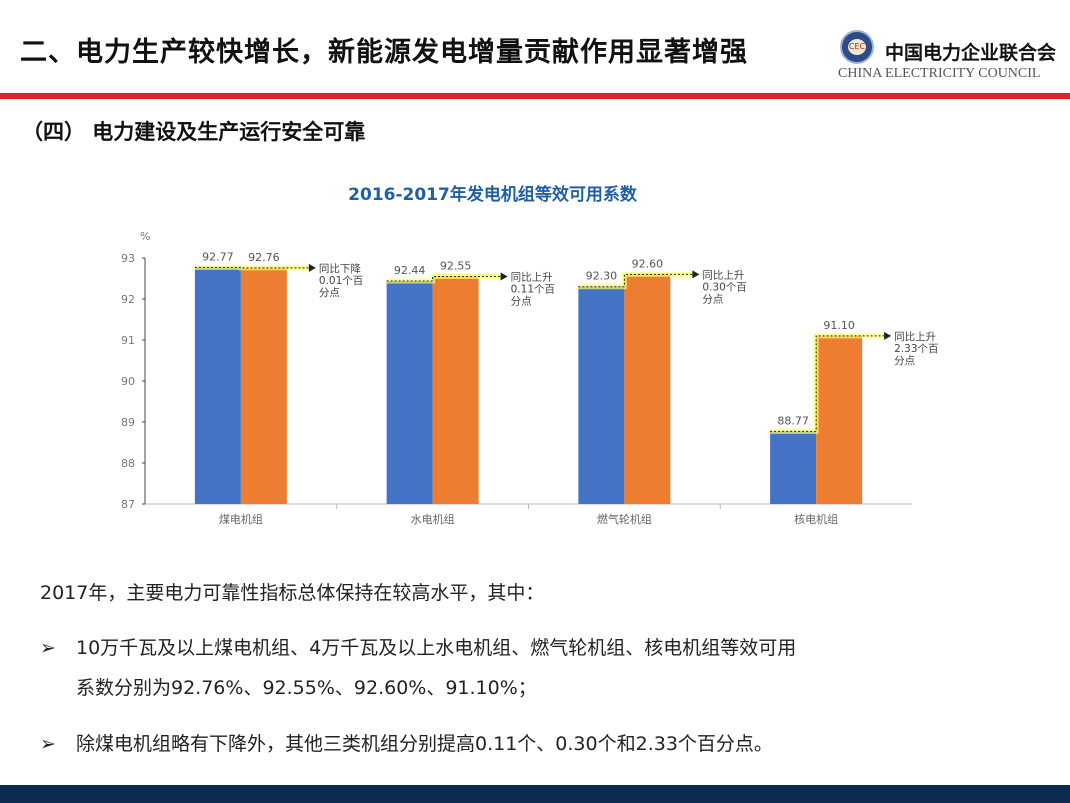 The width and height of the screenshot is (1070, 803). Describe the element at coordinates (128, 258) in the screenshot. I see `y-tick-label: 93` at that location.